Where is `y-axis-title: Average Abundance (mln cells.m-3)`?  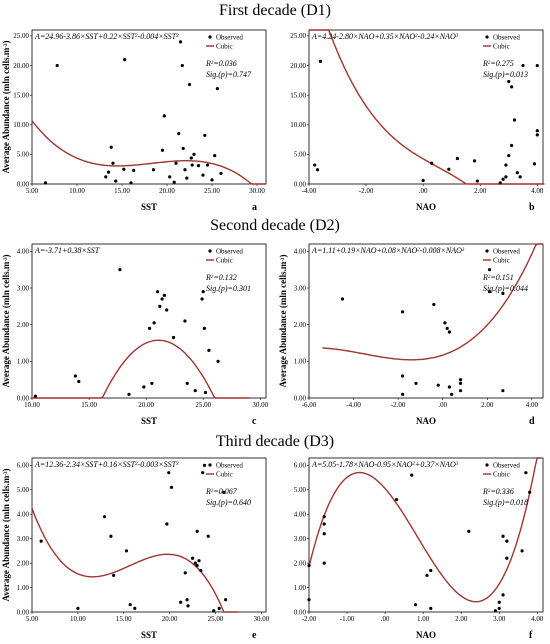 y-axis-title: Average Abundance (mln cells.m-3) is located at coordinates (6, 535).